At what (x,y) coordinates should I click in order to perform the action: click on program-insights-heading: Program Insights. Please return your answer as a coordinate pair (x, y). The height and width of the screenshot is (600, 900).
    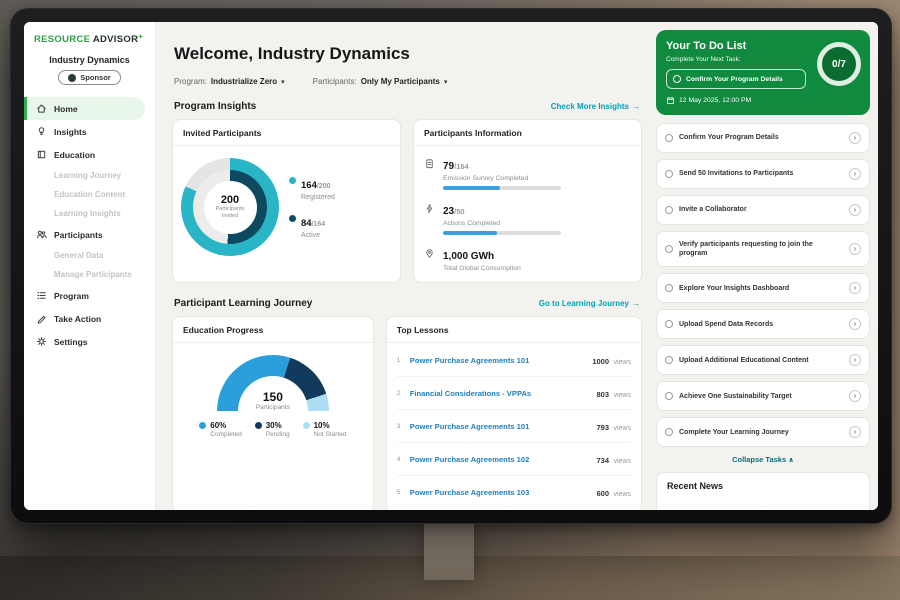
    Looking at the image, I should click on (215, 106).